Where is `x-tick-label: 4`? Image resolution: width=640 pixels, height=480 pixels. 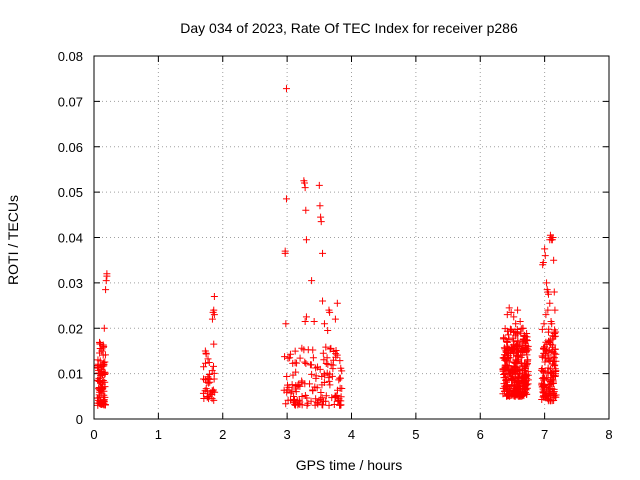
x-tick-label: 4 is located at coordinates (351, 434).